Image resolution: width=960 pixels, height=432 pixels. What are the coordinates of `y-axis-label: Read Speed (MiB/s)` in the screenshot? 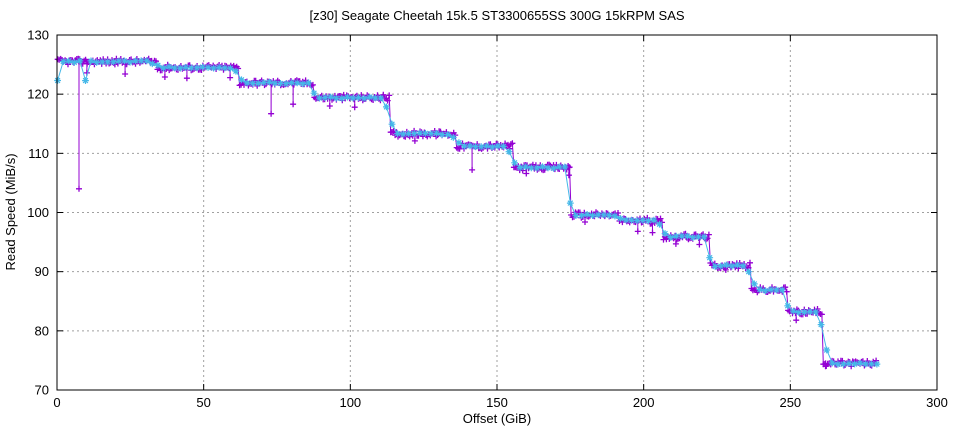 It's located at (10, 211).